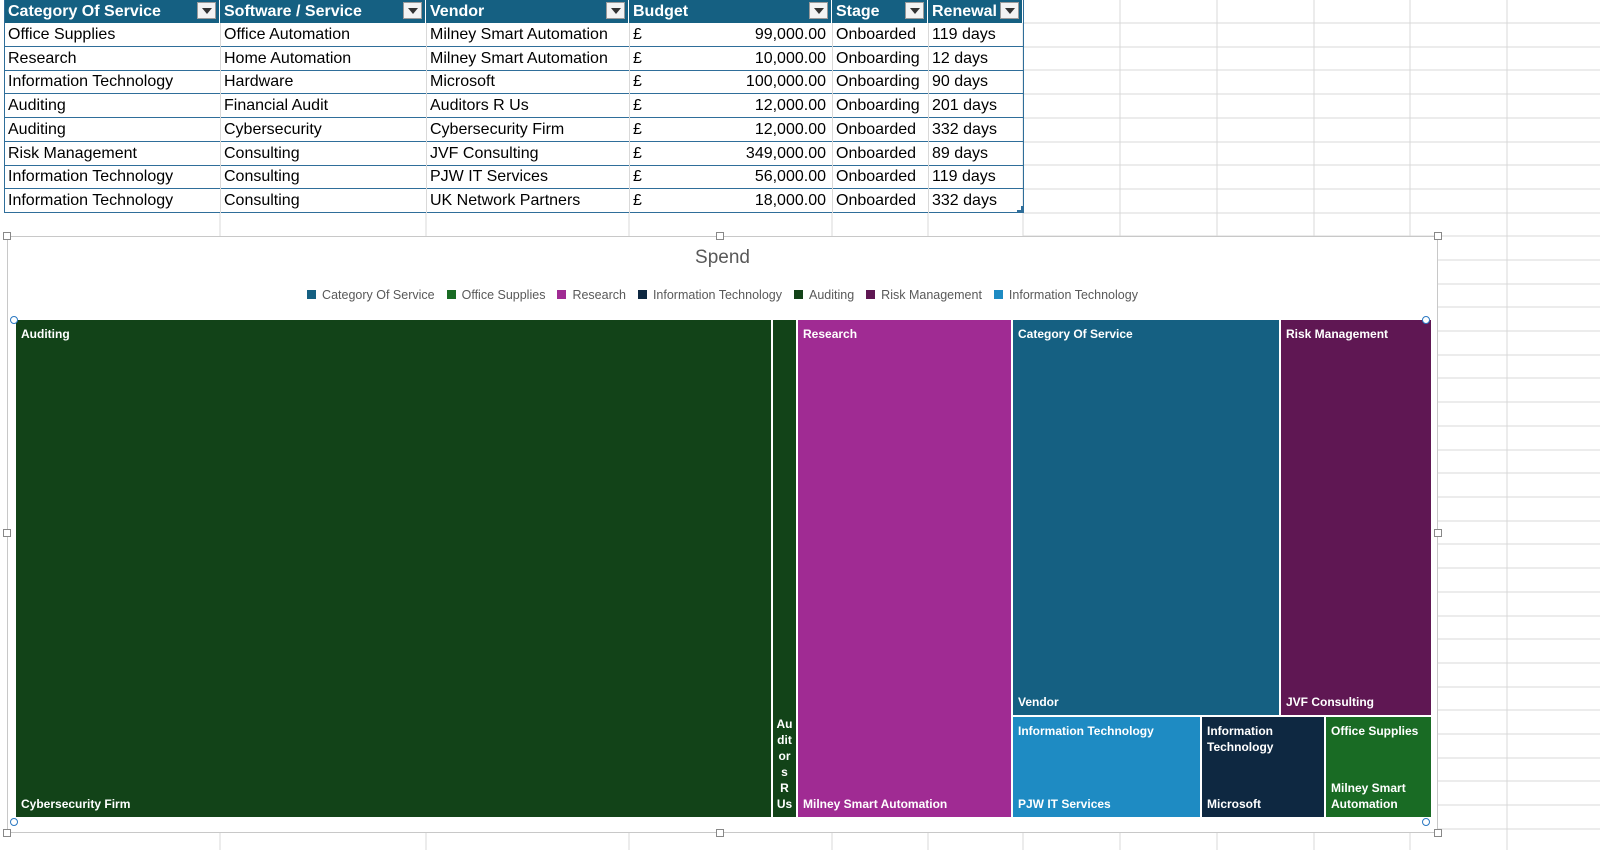  I want to click on col-header-label: Renewal, so click(964, 11).